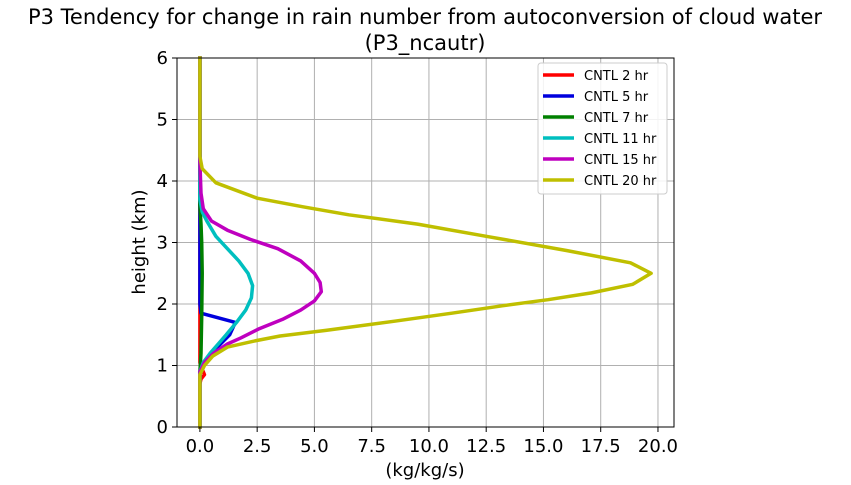  Describe the element at coordinates (162, 120) in the screenshot. I see `y-tick-label: 5` at that location.